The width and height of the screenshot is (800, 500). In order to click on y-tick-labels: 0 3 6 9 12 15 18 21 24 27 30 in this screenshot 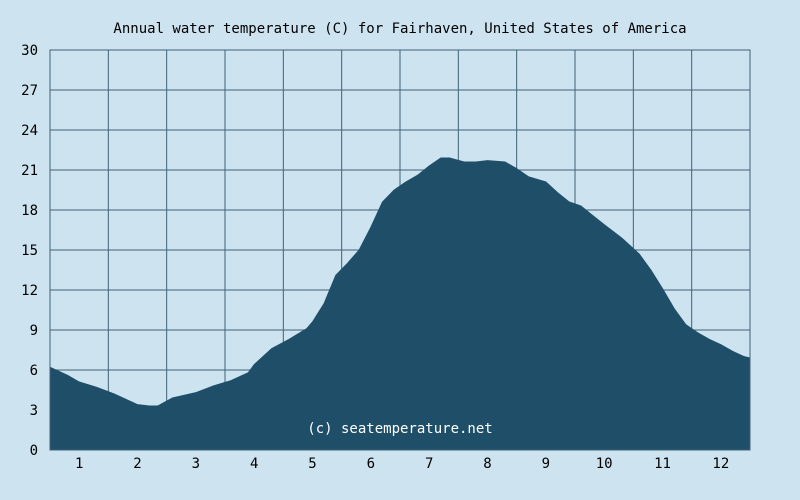, I will do `click(29, 251)`.